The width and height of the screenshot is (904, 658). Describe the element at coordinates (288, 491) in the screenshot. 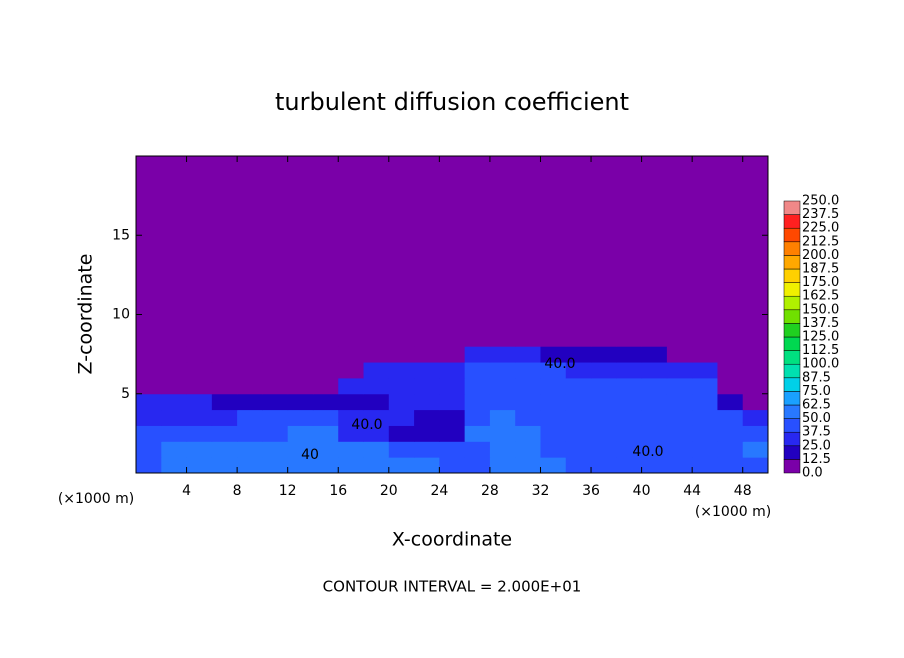

I see `x-tick-label: 12` at that location.